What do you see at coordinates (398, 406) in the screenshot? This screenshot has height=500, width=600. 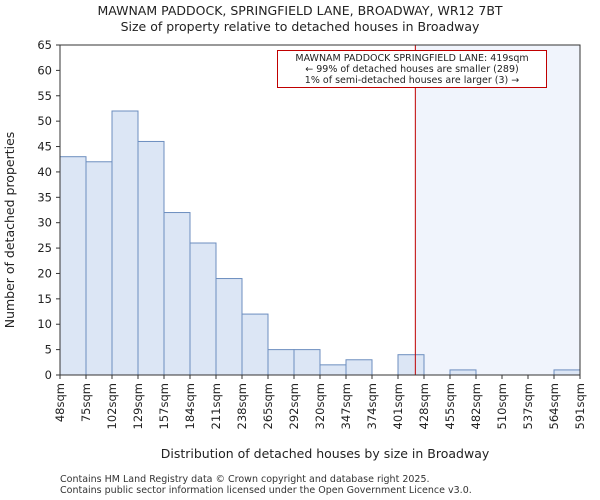 I see `x-tick-label: 401sqm` at bounding box center [398, 406].